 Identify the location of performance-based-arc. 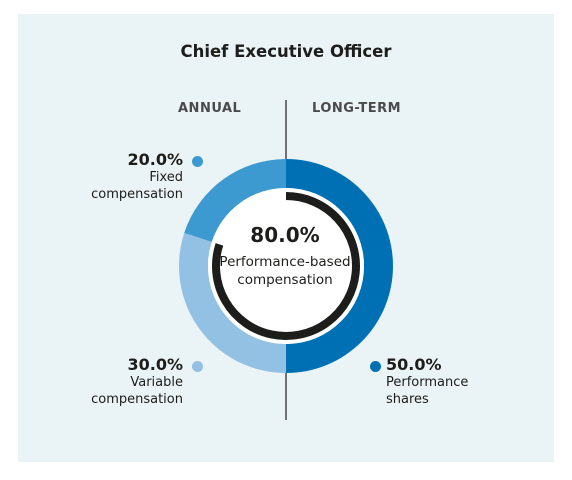
(286, 266).